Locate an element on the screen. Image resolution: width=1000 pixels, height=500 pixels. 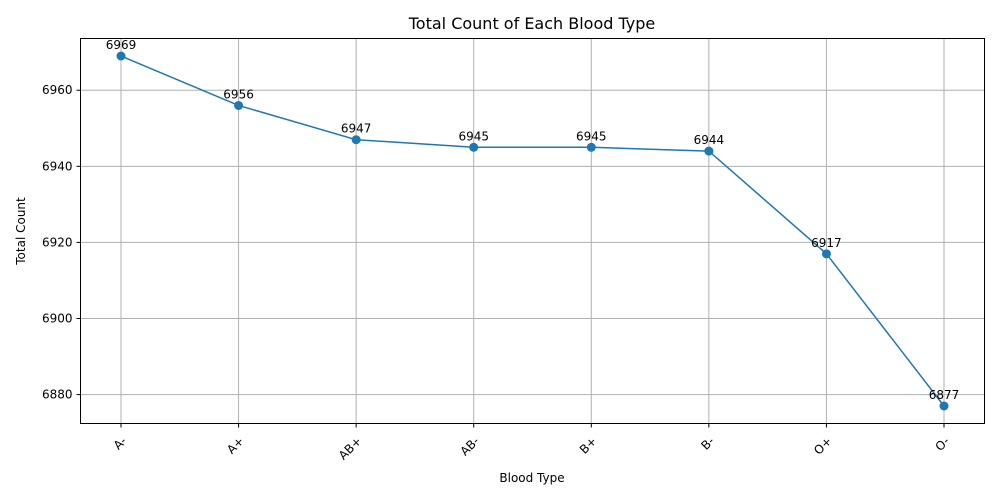
x-tick-label: A+ is located at coordinates (235, 445).